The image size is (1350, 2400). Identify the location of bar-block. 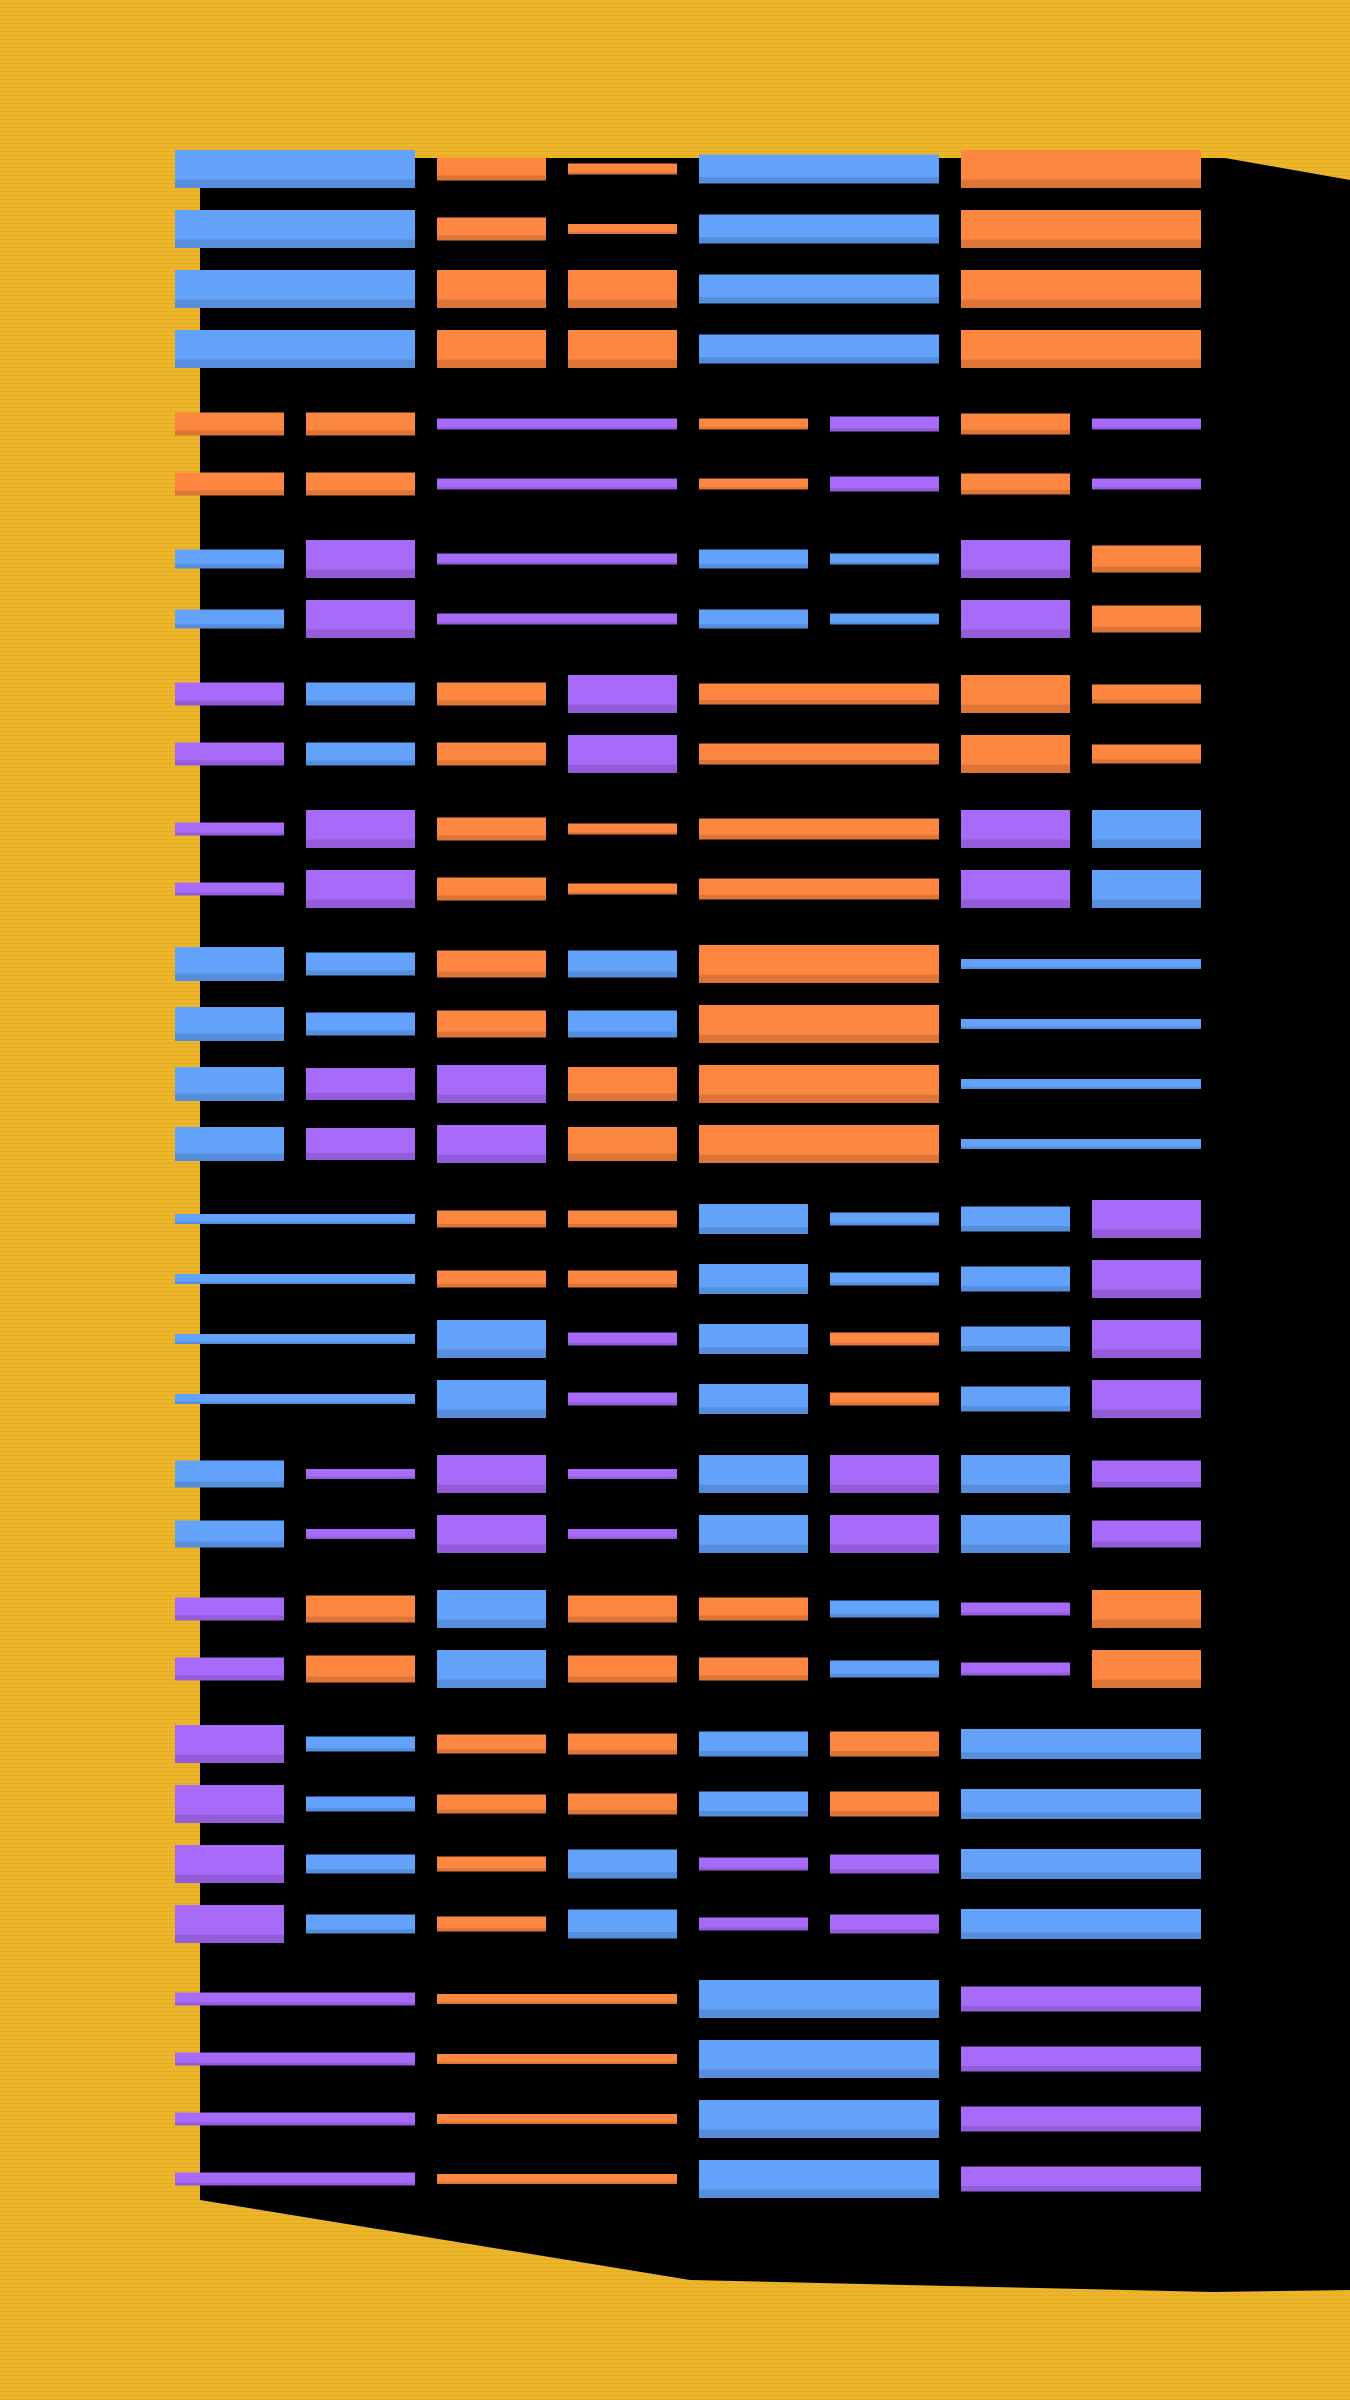
(688, 724).